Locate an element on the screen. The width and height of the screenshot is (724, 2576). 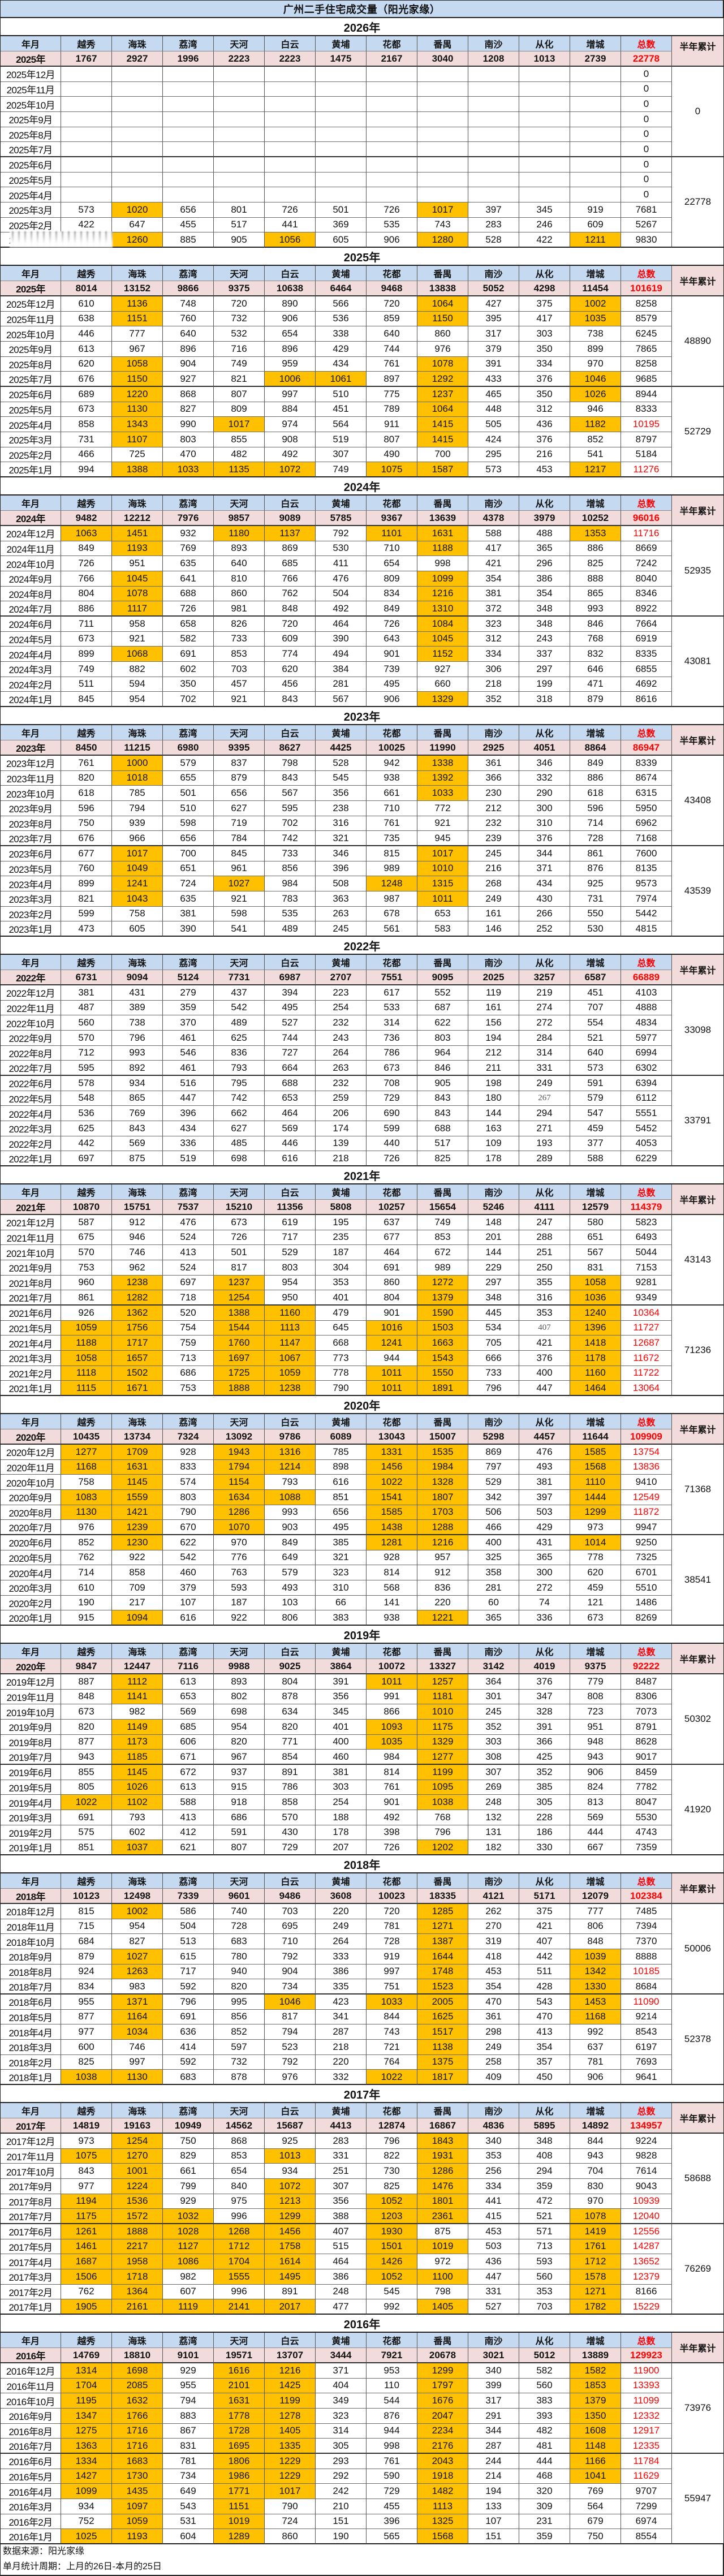
district-value: 906 is located at coordinates (290, 319).